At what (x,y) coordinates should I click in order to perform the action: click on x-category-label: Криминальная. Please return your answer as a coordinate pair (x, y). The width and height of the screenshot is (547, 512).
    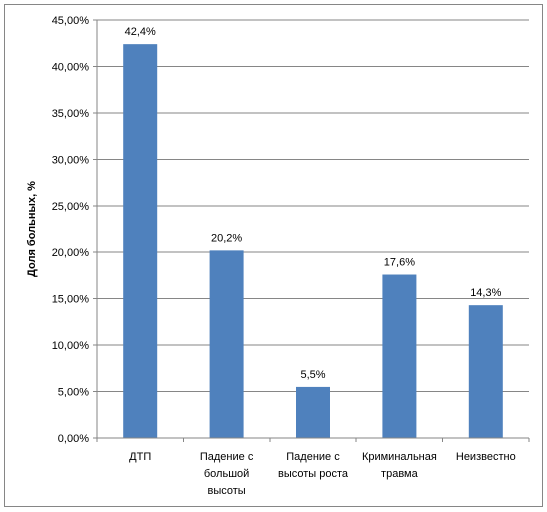
    Looking at the image, I should click on (399, 457).